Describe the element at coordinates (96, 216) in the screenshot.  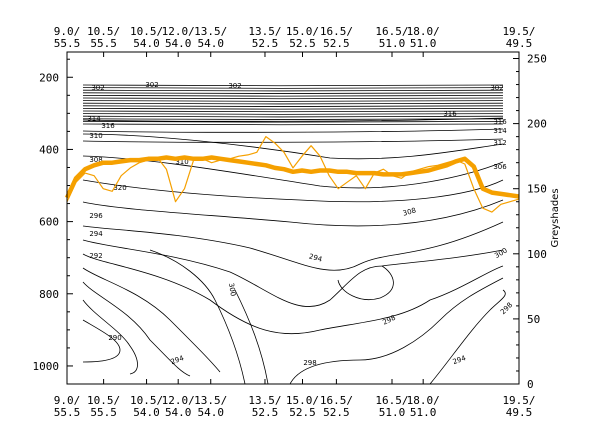
I see `contour-label: 296` at that location.